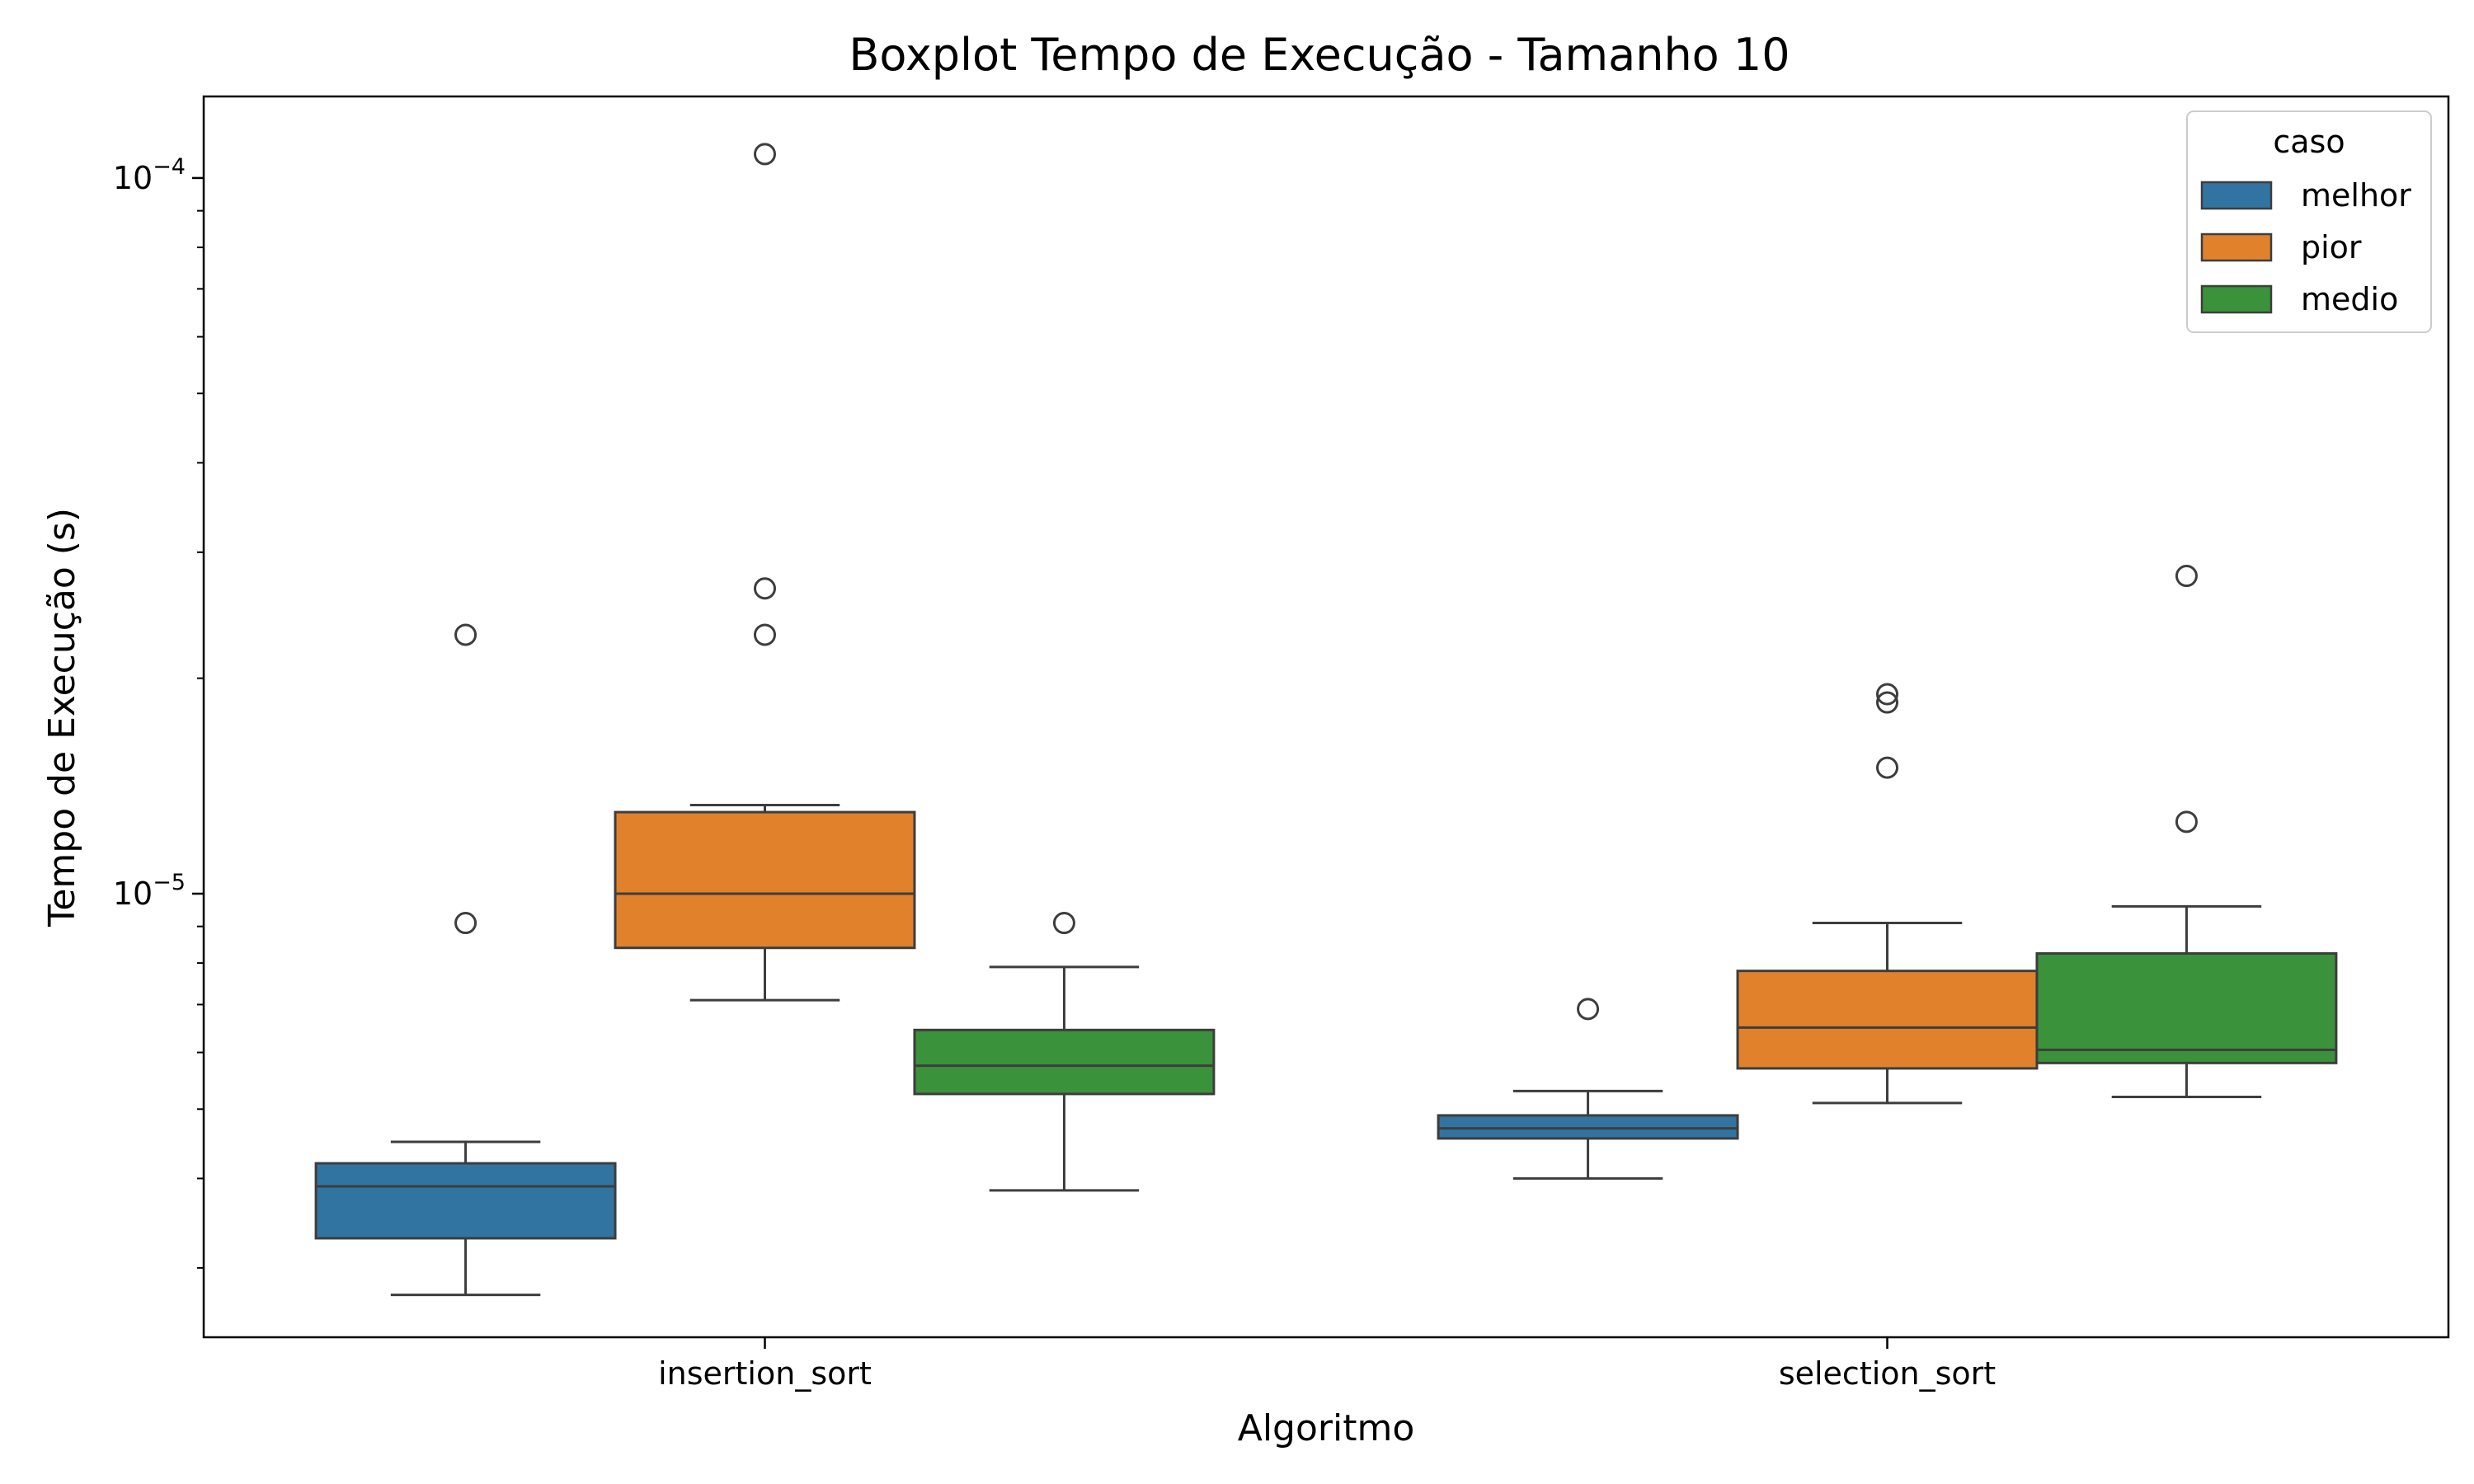  What do you see at coordinates (2331, 247) in the screenshot?
I see `legend-label-pior: pior` at bounding box center [2331, 247].